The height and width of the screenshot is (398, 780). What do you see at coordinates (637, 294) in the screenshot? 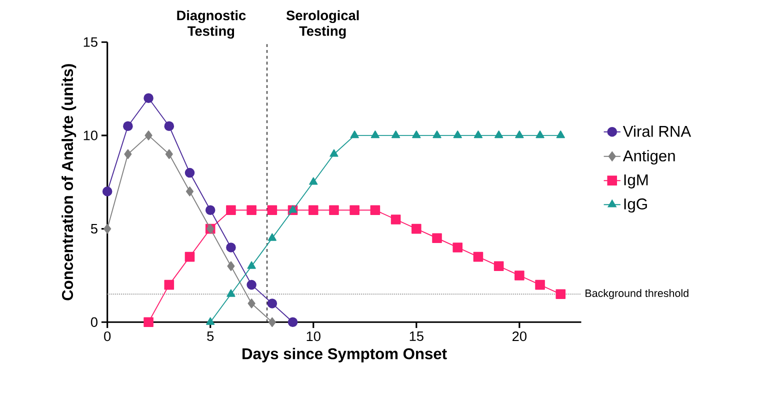
I see `ref-line-label: Background threshold` at bounding box center [637, 294].